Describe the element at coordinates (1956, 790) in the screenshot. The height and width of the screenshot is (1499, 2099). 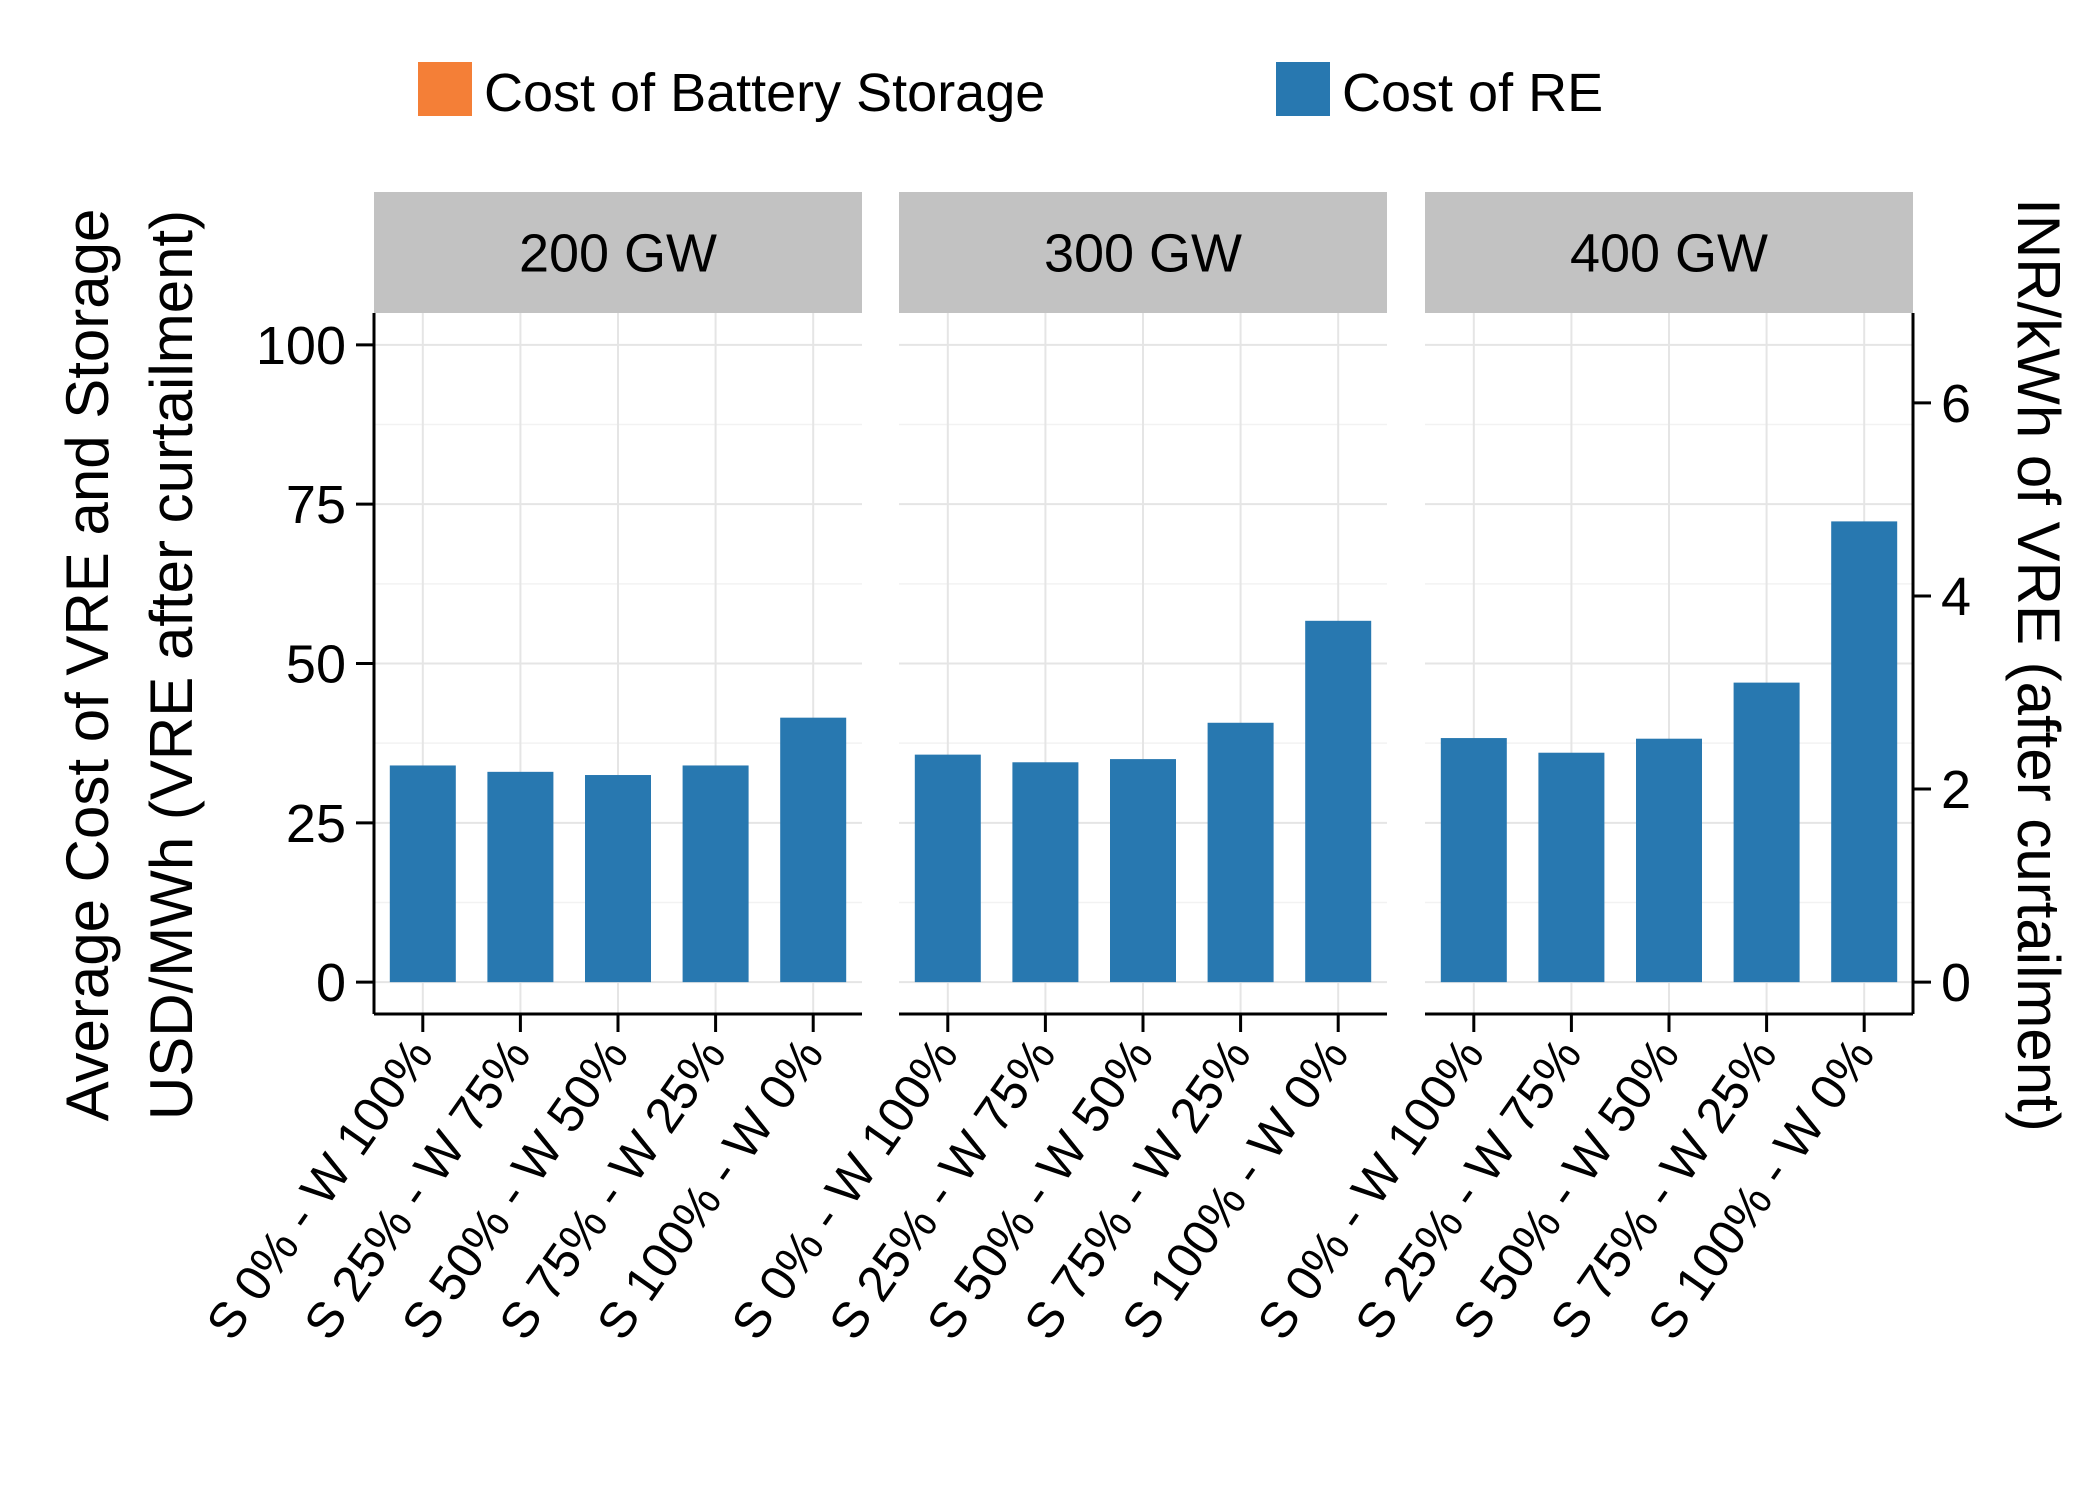
I see `y2-tick-label: 2` at that location.